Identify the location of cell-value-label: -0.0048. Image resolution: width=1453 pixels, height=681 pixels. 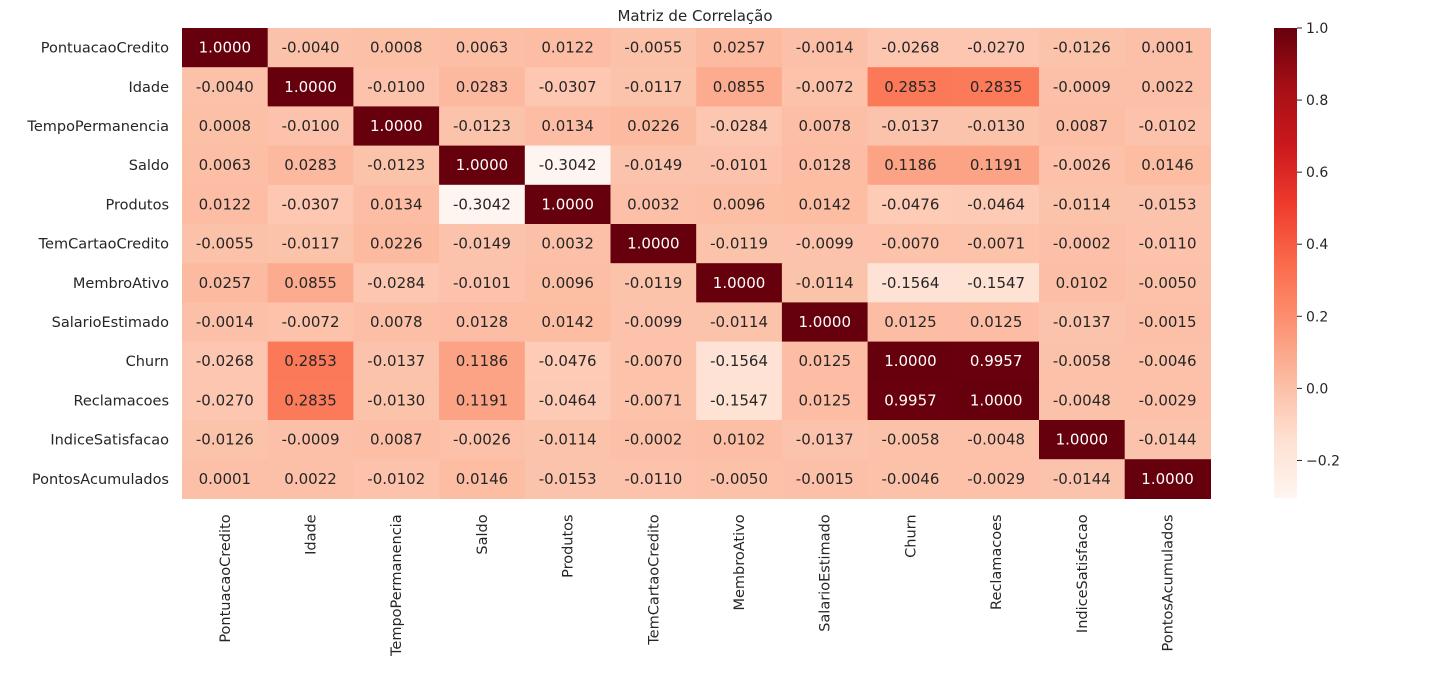
(1082, 400).